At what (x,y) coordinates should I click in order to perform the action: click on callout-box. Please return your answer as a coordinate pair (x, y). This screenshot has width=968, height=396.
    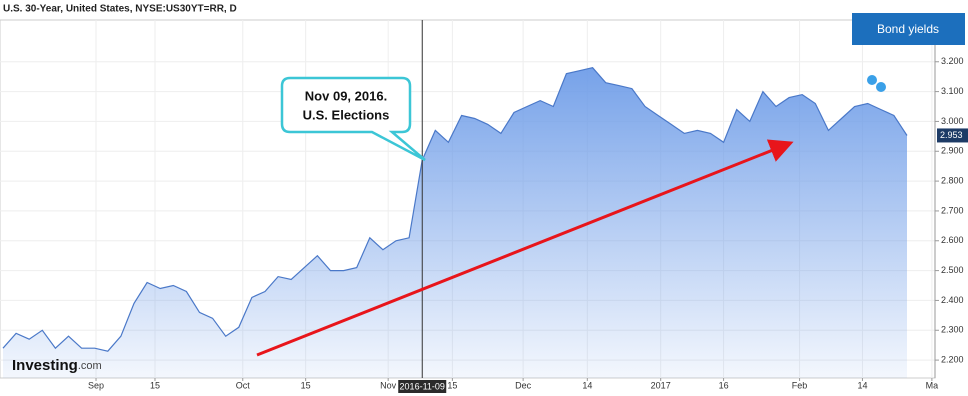
    Looking at the image, I should click on (353, 119).